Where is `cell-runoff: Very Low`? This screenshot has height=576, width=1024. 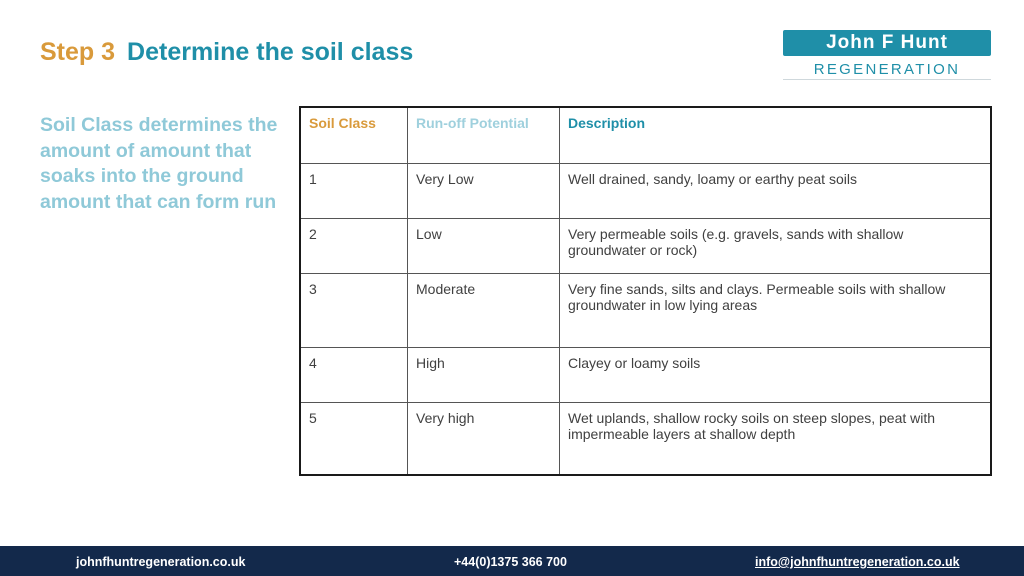
cell-runoff: Very Low is located at coordinates (483, 190).